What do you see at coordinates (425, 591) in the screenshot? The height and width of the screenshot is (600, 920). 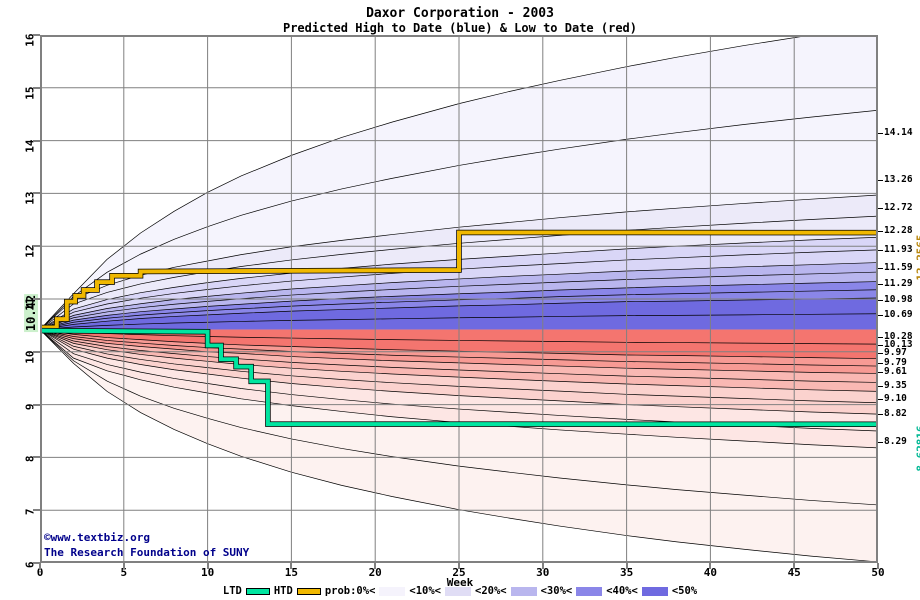 I see `legend-prob-item-0: <10%<` at bounding box center [425, 591].